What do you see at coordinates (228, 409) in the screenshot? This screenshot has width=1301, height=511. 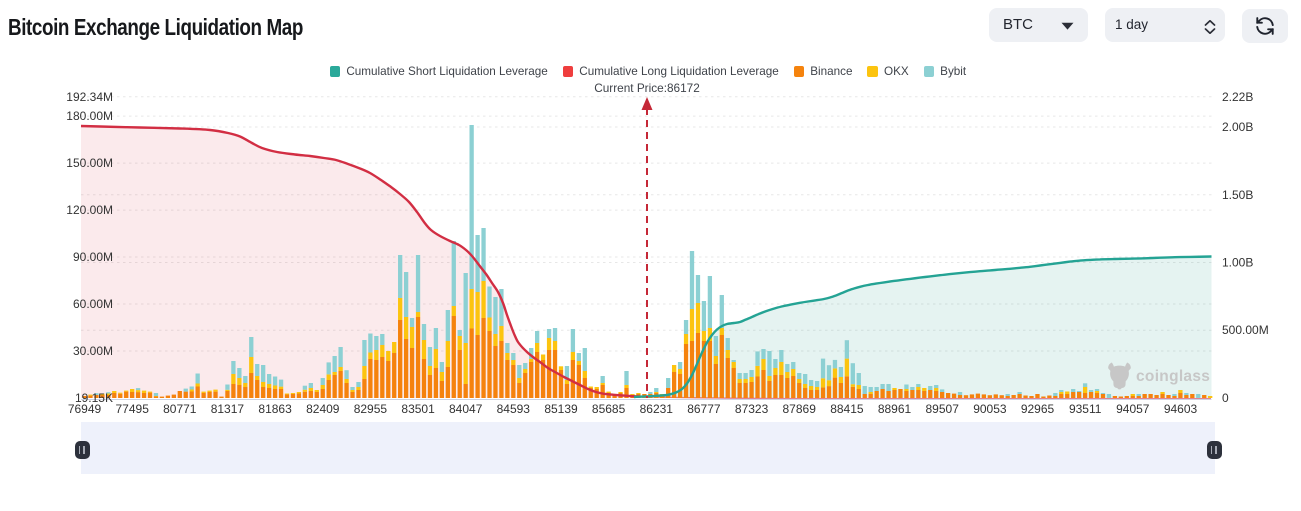 I see `svg-text: 81317` at bounding box center [228, 409].